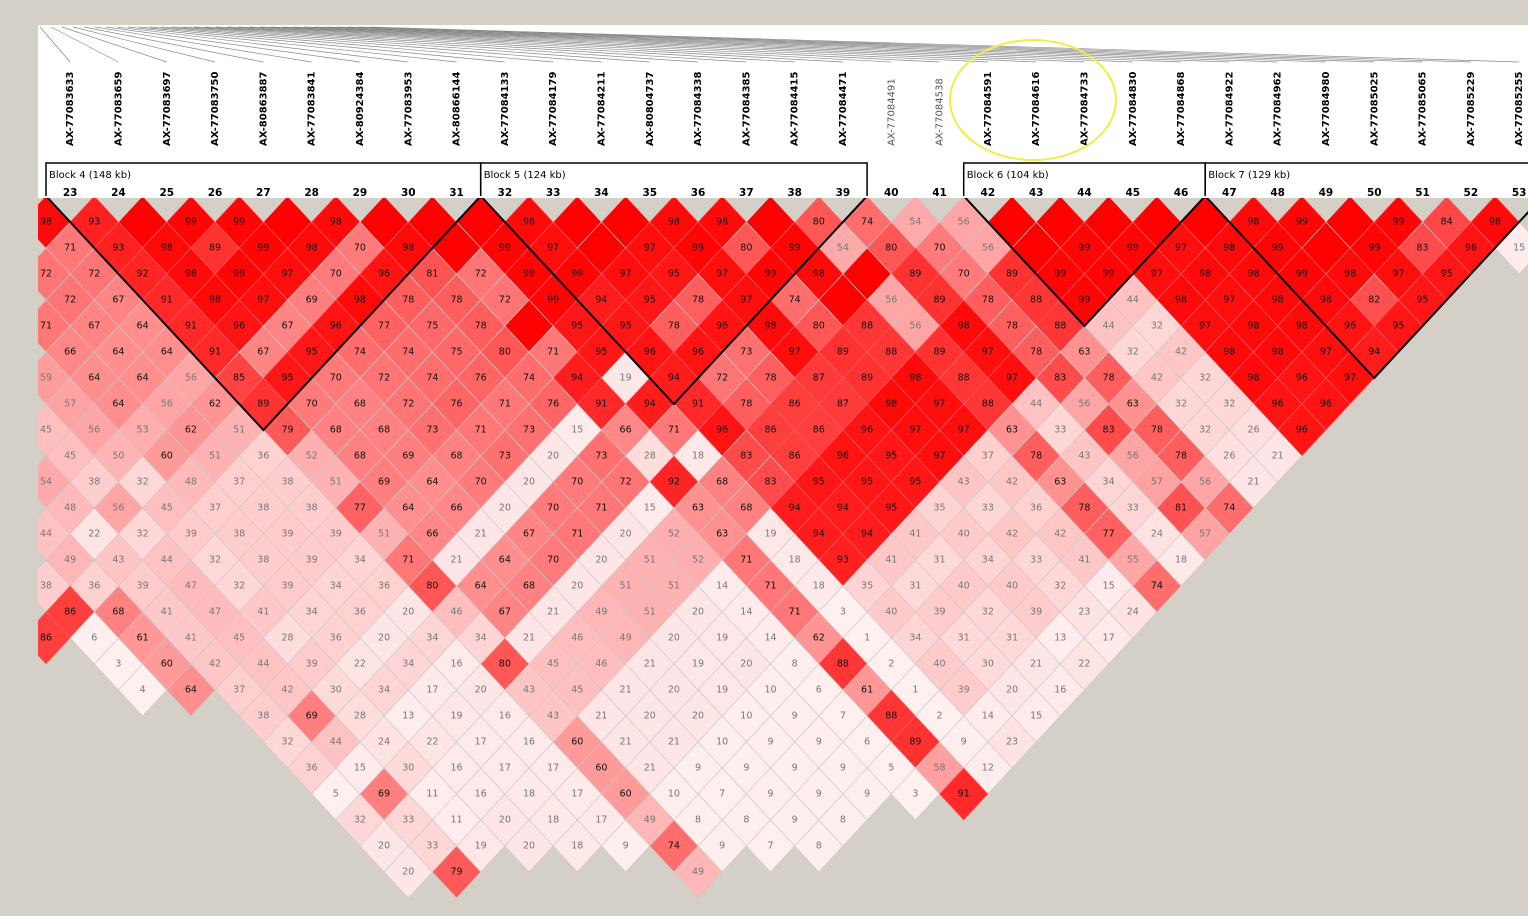 This screenshot has height=916, width=1528. Describe the element at coordinates (746, 612) in the screenshot. I see `ld-value: 14` at that location.